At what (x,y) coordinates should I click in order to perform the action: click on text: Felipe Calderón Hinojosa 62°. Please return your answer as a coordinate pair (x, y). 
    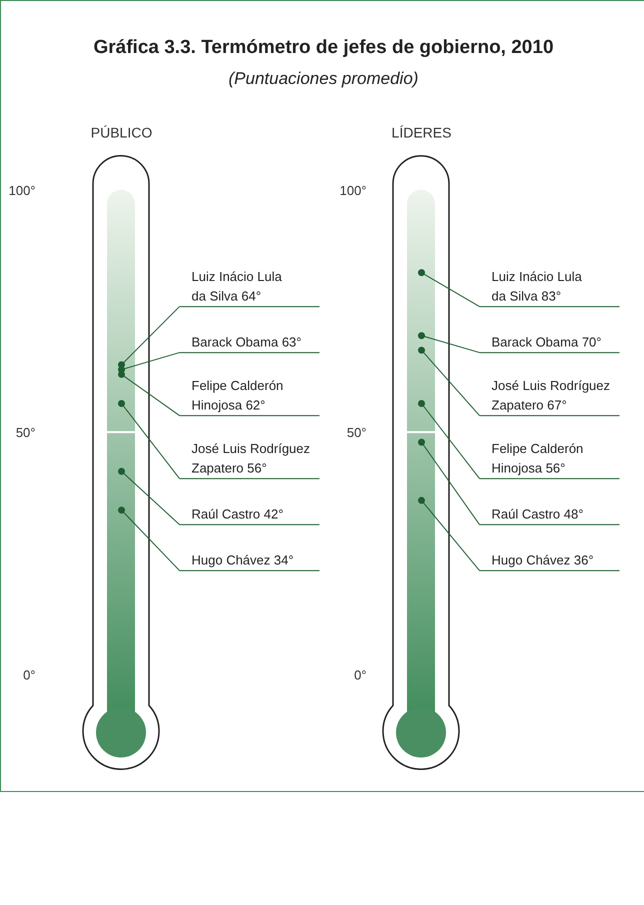
    Looking at the image, I should click on (238, 395).